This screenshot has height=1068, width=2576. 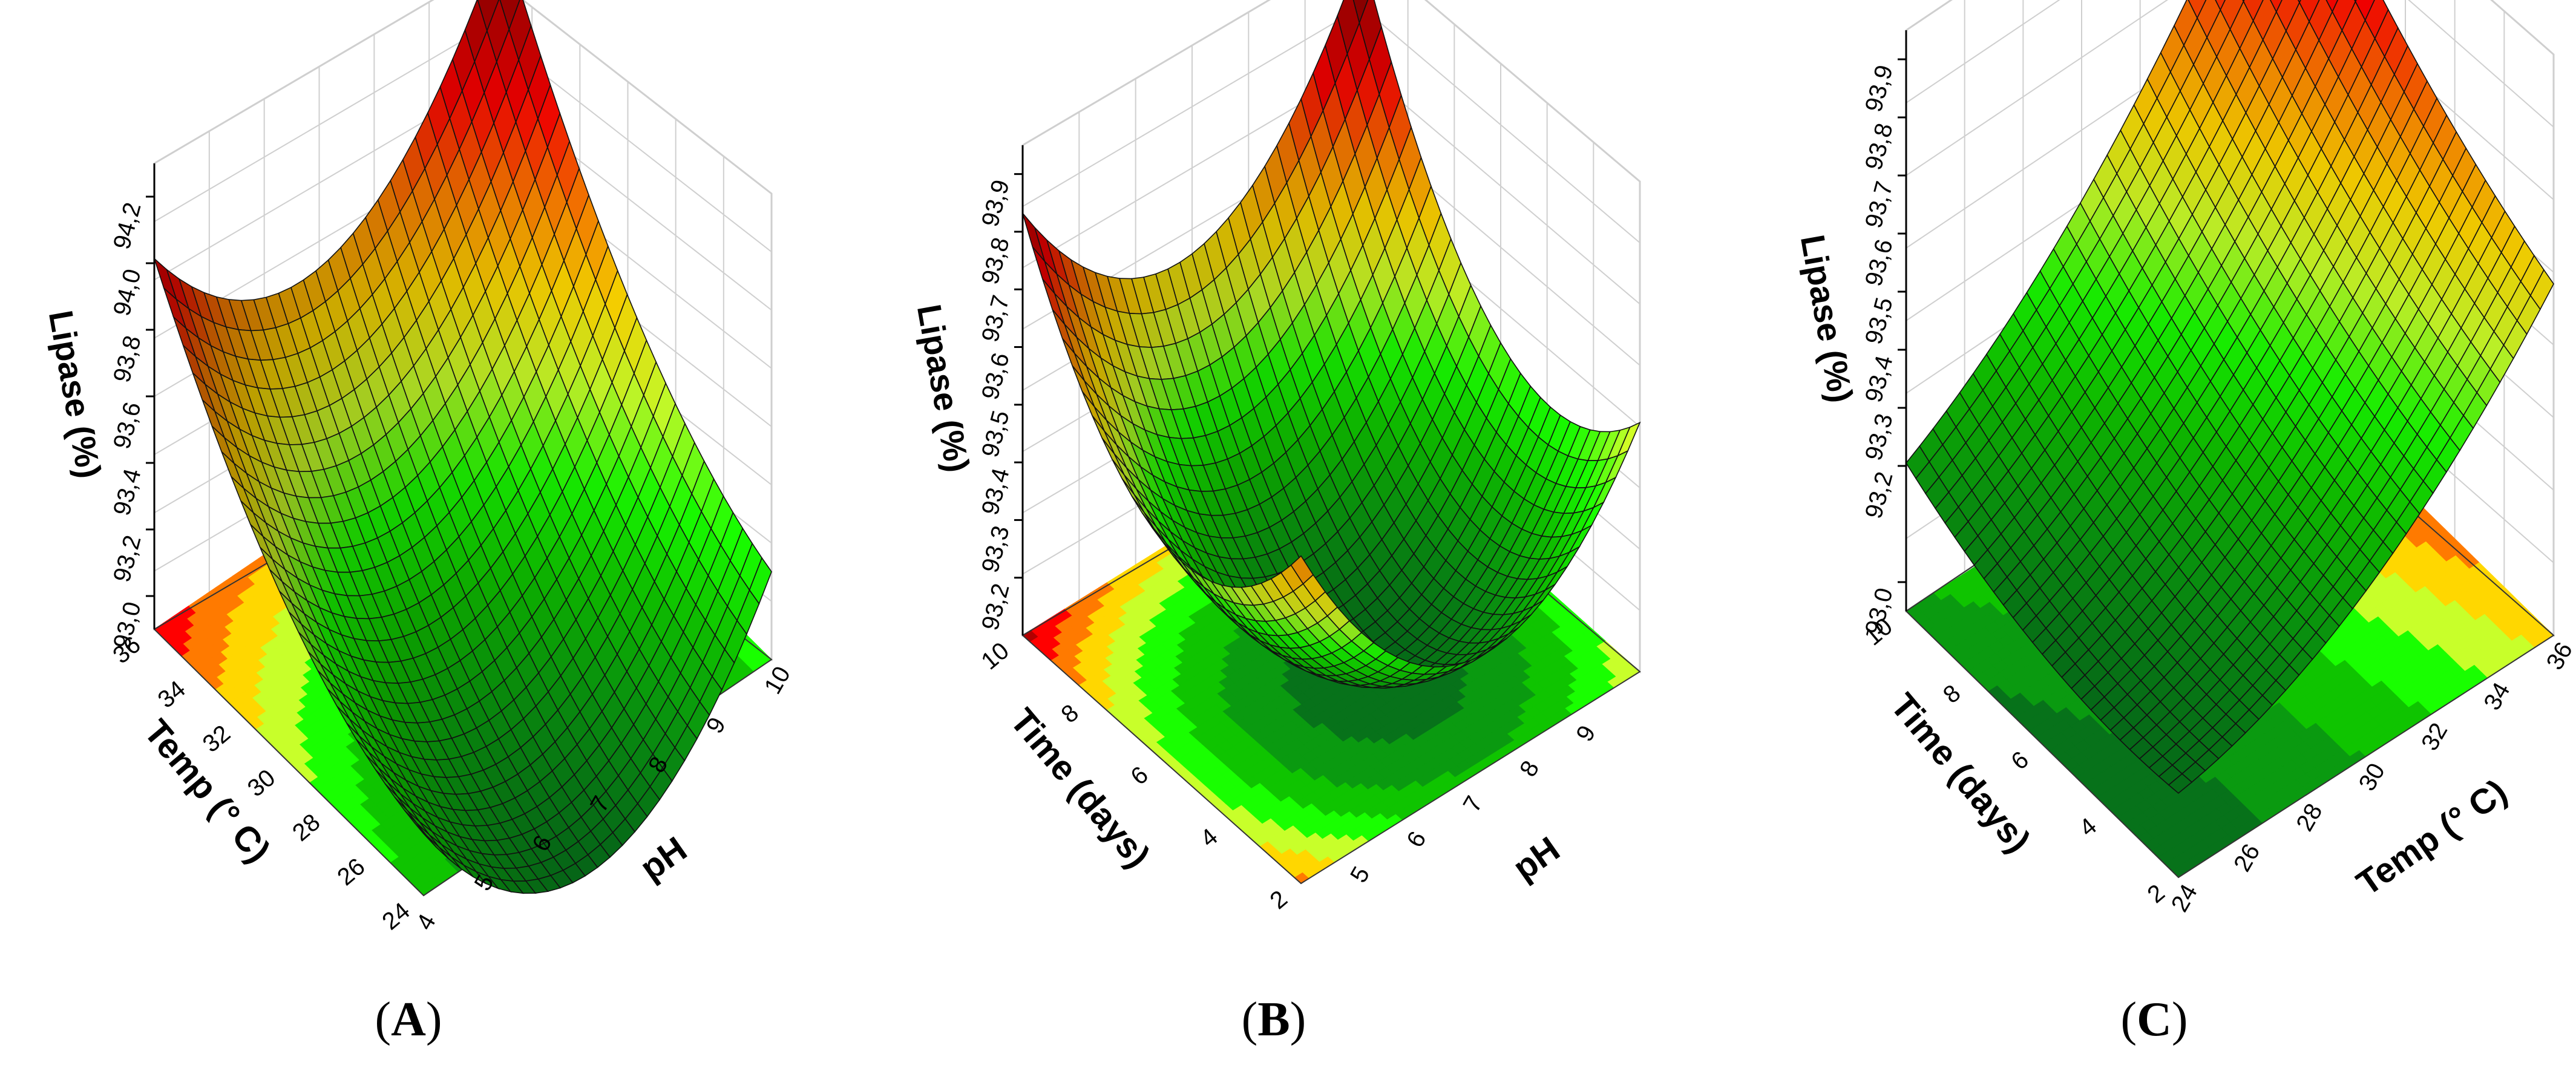 What do you see at coordinates (261, 783) in the screenshot?
I see `y-tick-label: 30` at bounding box center [261, 783].